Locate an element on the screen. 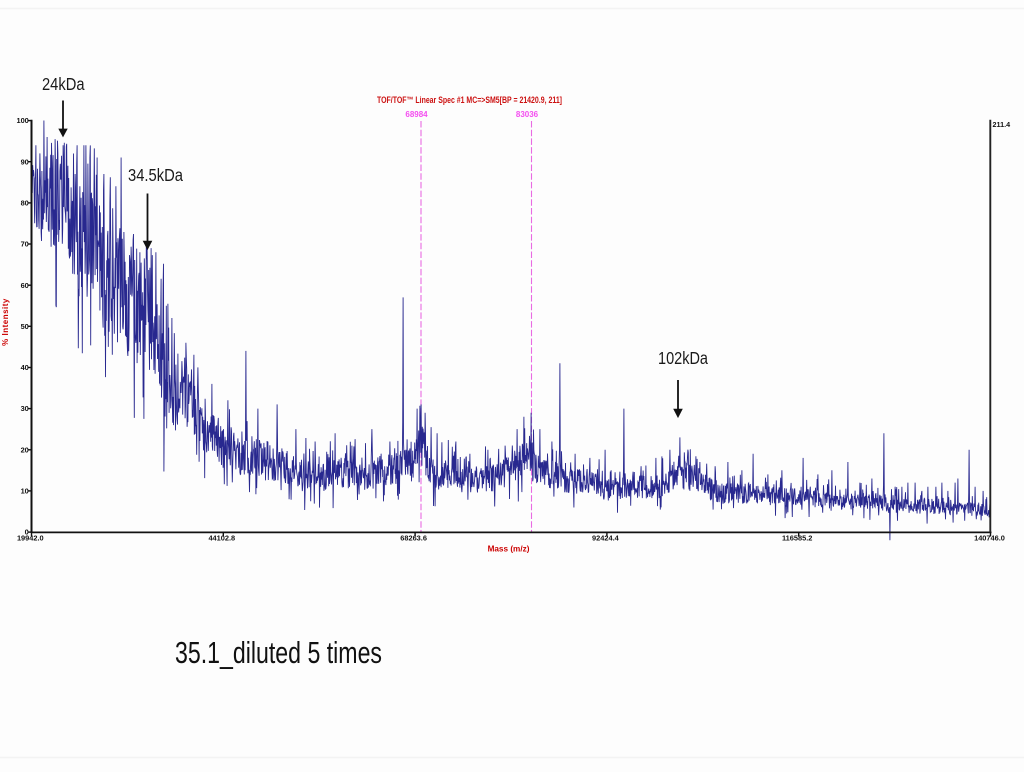 The width and height of the screenshot is (1024, 772). svg-text: 211.4 is located at coordinates (1002, 124).